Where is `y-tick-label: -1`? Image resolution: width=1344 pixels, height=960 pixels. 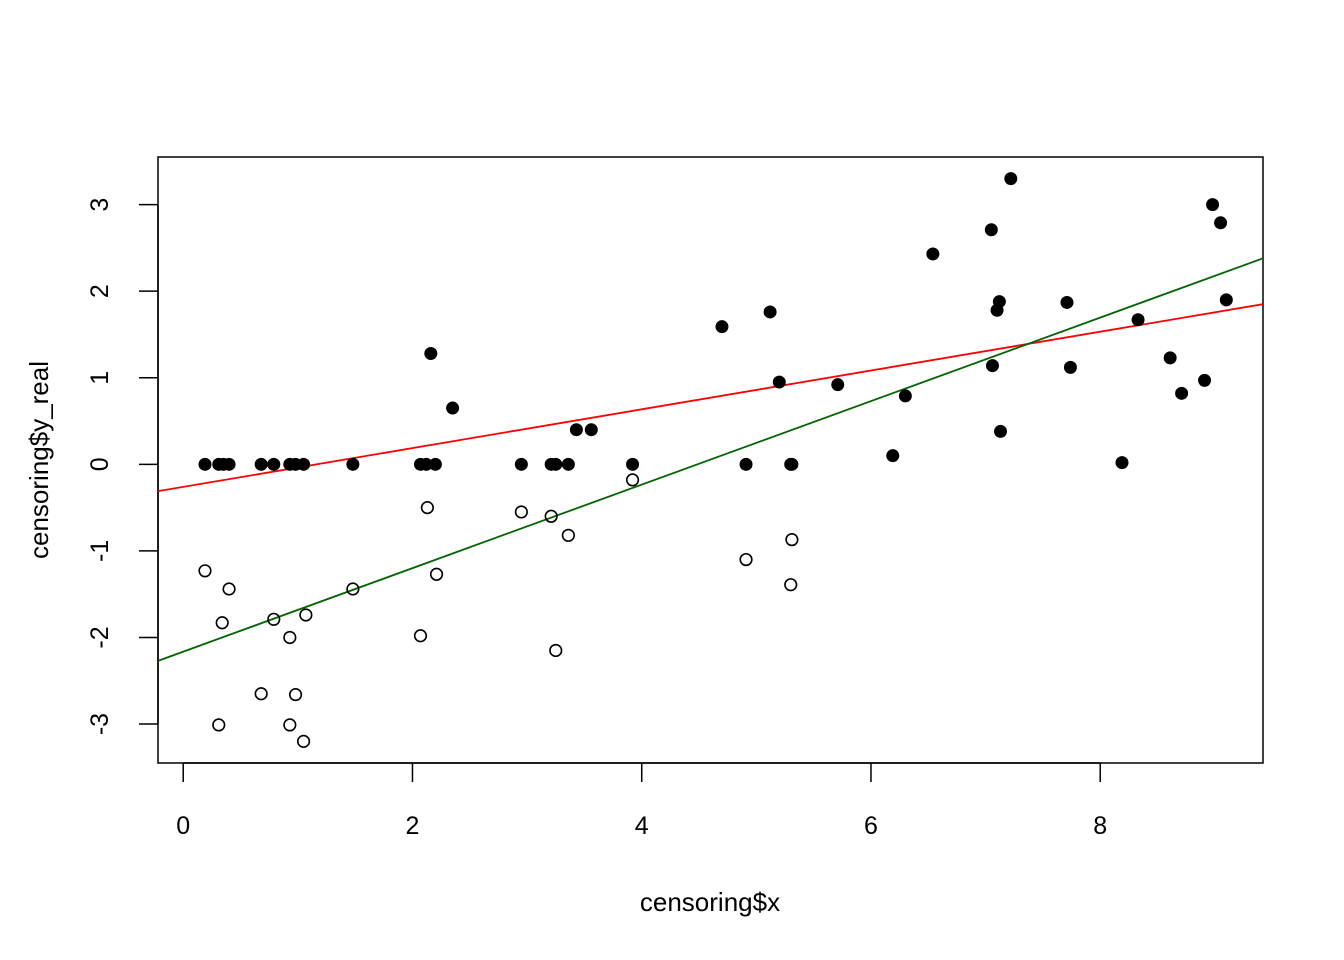
y-tick-label: -1 is located at coordinates (100, 551).